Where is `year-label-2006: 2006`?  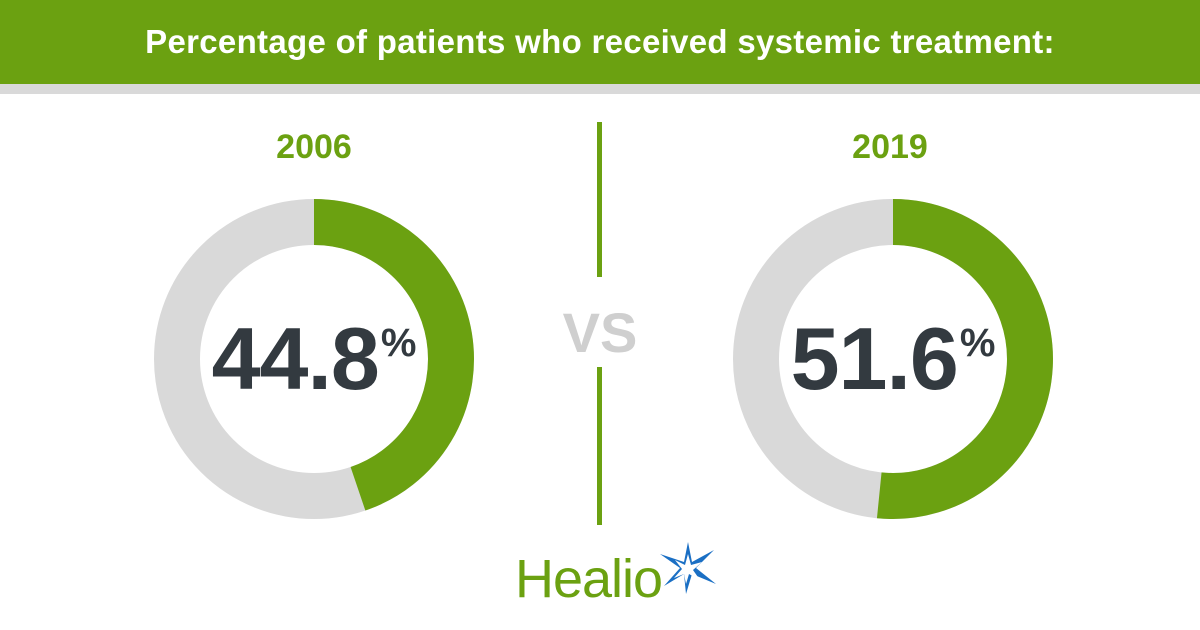
year-label-2006: 2006 is located at coordinates (314, 147).